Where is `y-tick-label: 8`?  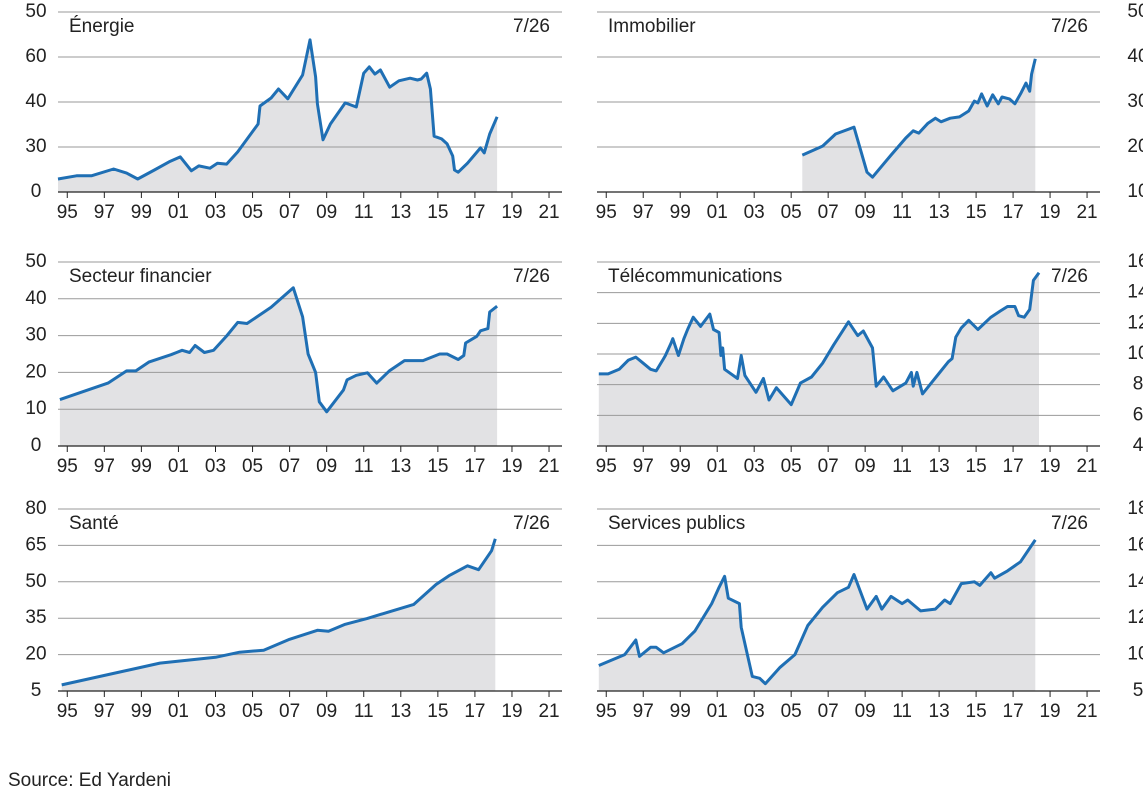
y-tick-label: 8 is located at coordinates (1138, 384).